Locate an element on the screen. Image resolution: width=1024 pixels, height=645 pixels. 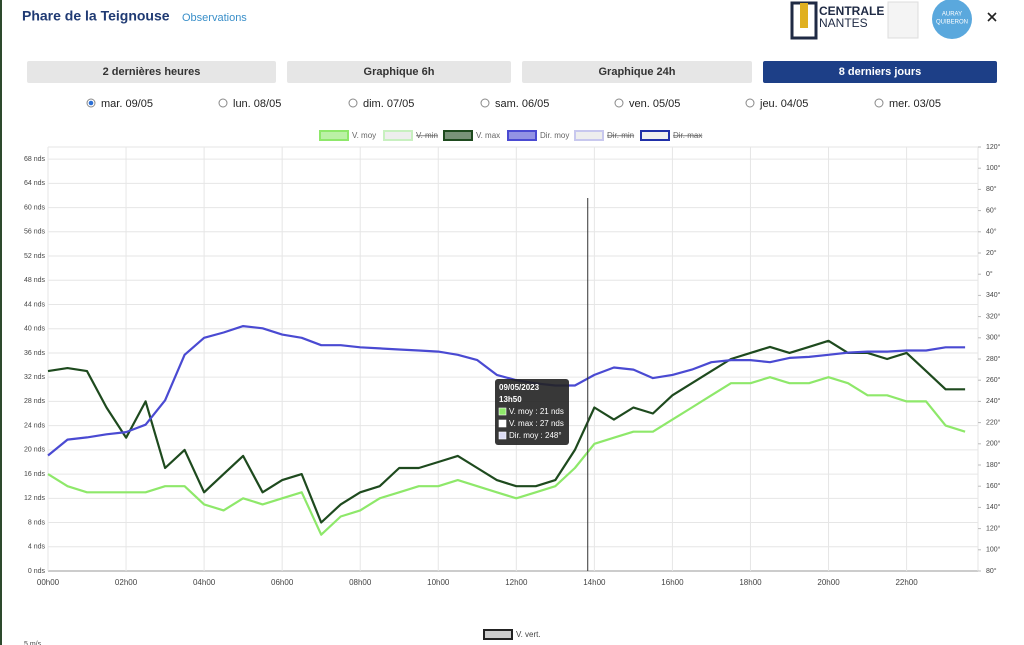
x-tick-label: 02h00 is located at coordinates (126, 582).